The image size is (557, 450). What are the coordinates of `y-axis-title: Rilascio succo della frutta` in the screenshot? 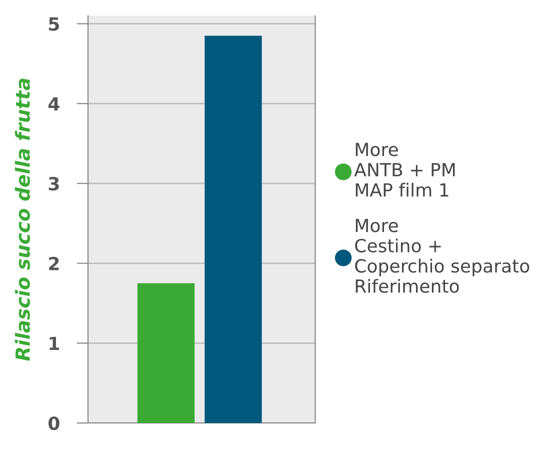 It's located at (22, 219).